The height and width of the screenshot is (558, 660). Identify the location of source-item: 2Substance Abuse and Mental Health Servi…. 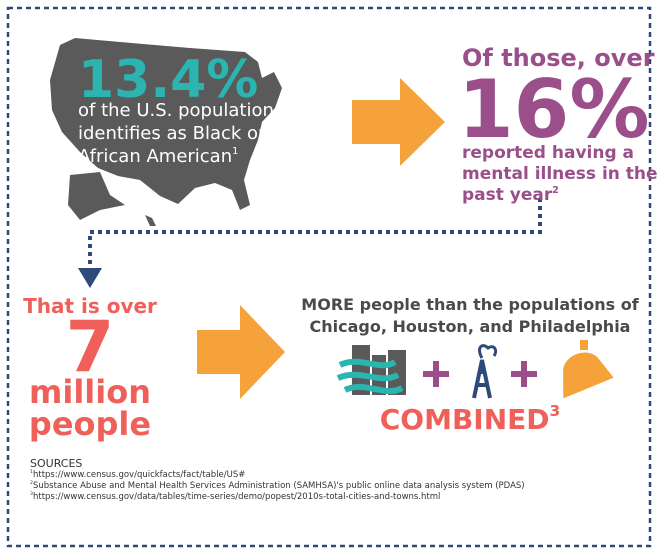
(277, 485).